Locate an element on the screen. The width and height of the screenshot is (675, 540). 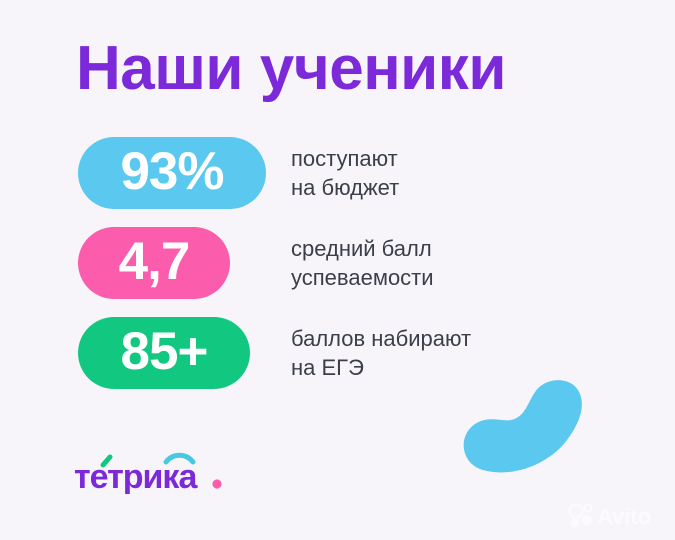
stat-value: 4,7 is located at coordinates (154, 261).